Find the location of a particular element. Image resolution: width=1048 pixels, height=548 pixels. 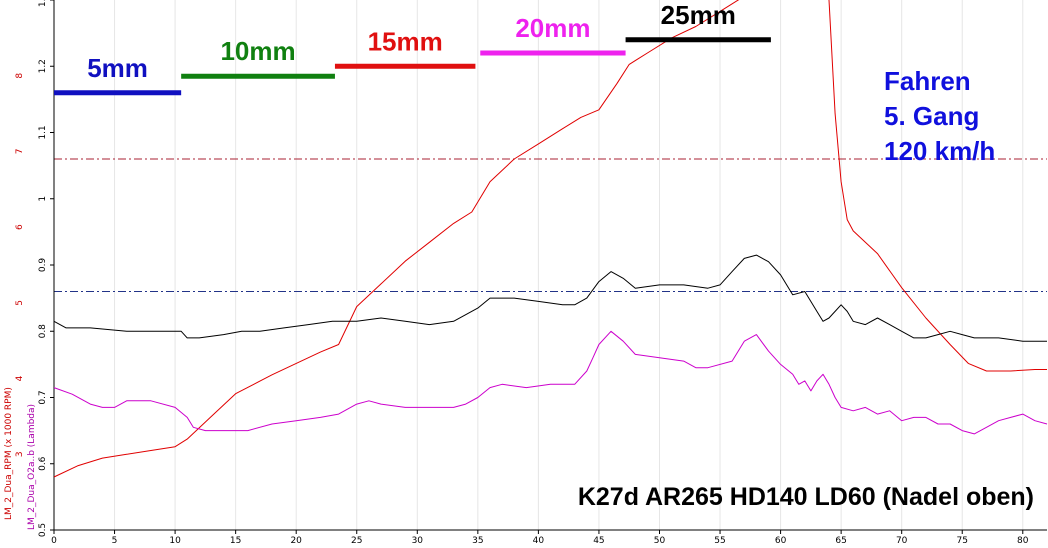

rpm-tick-label: 4 is located at coordinates (20, 378).